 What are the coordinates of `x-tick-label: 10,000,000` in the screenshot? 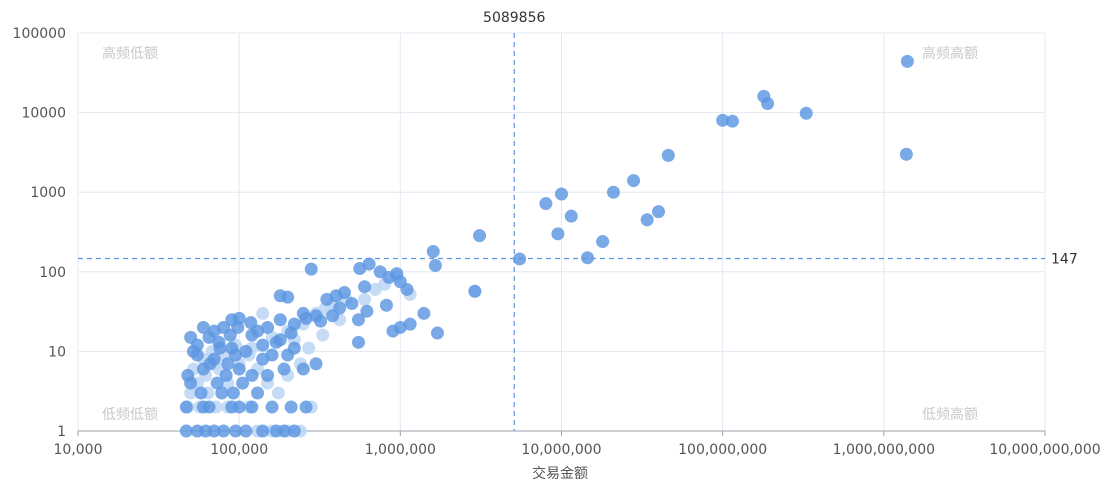 It's located at (561, 450).